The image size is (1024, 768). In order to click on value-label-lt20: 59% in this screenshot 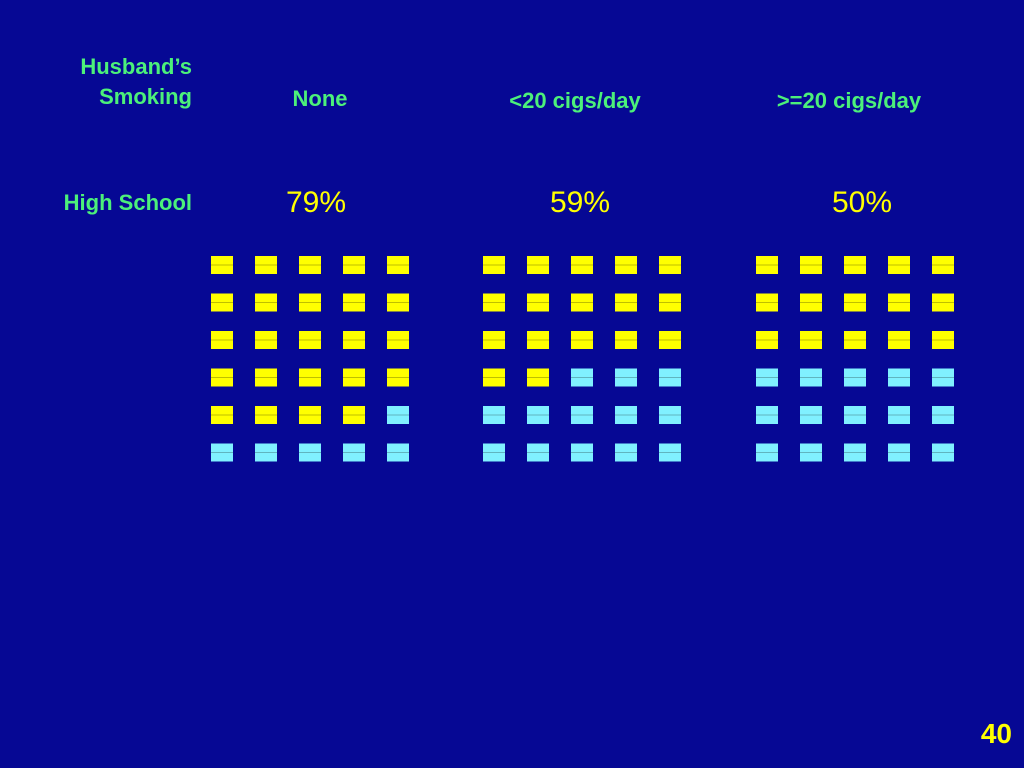, I will do `click(580, 202)`.